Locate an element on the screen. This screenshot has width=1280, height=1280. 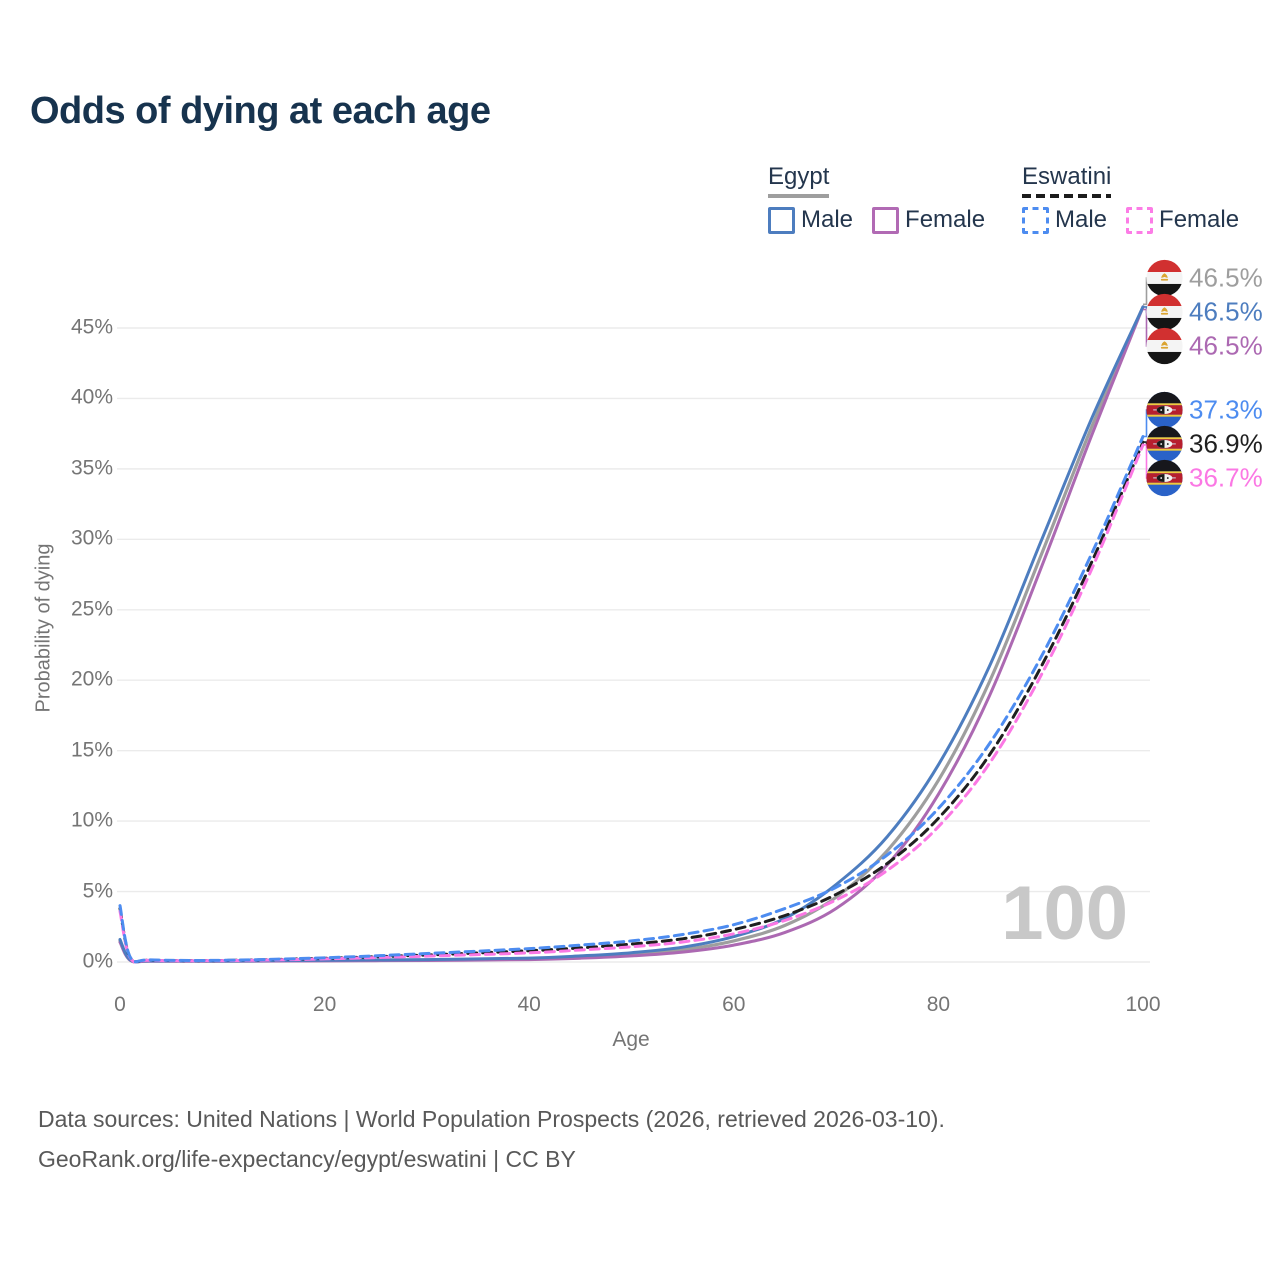
y-tick-10: 10% is located at coordinates (91, 820).